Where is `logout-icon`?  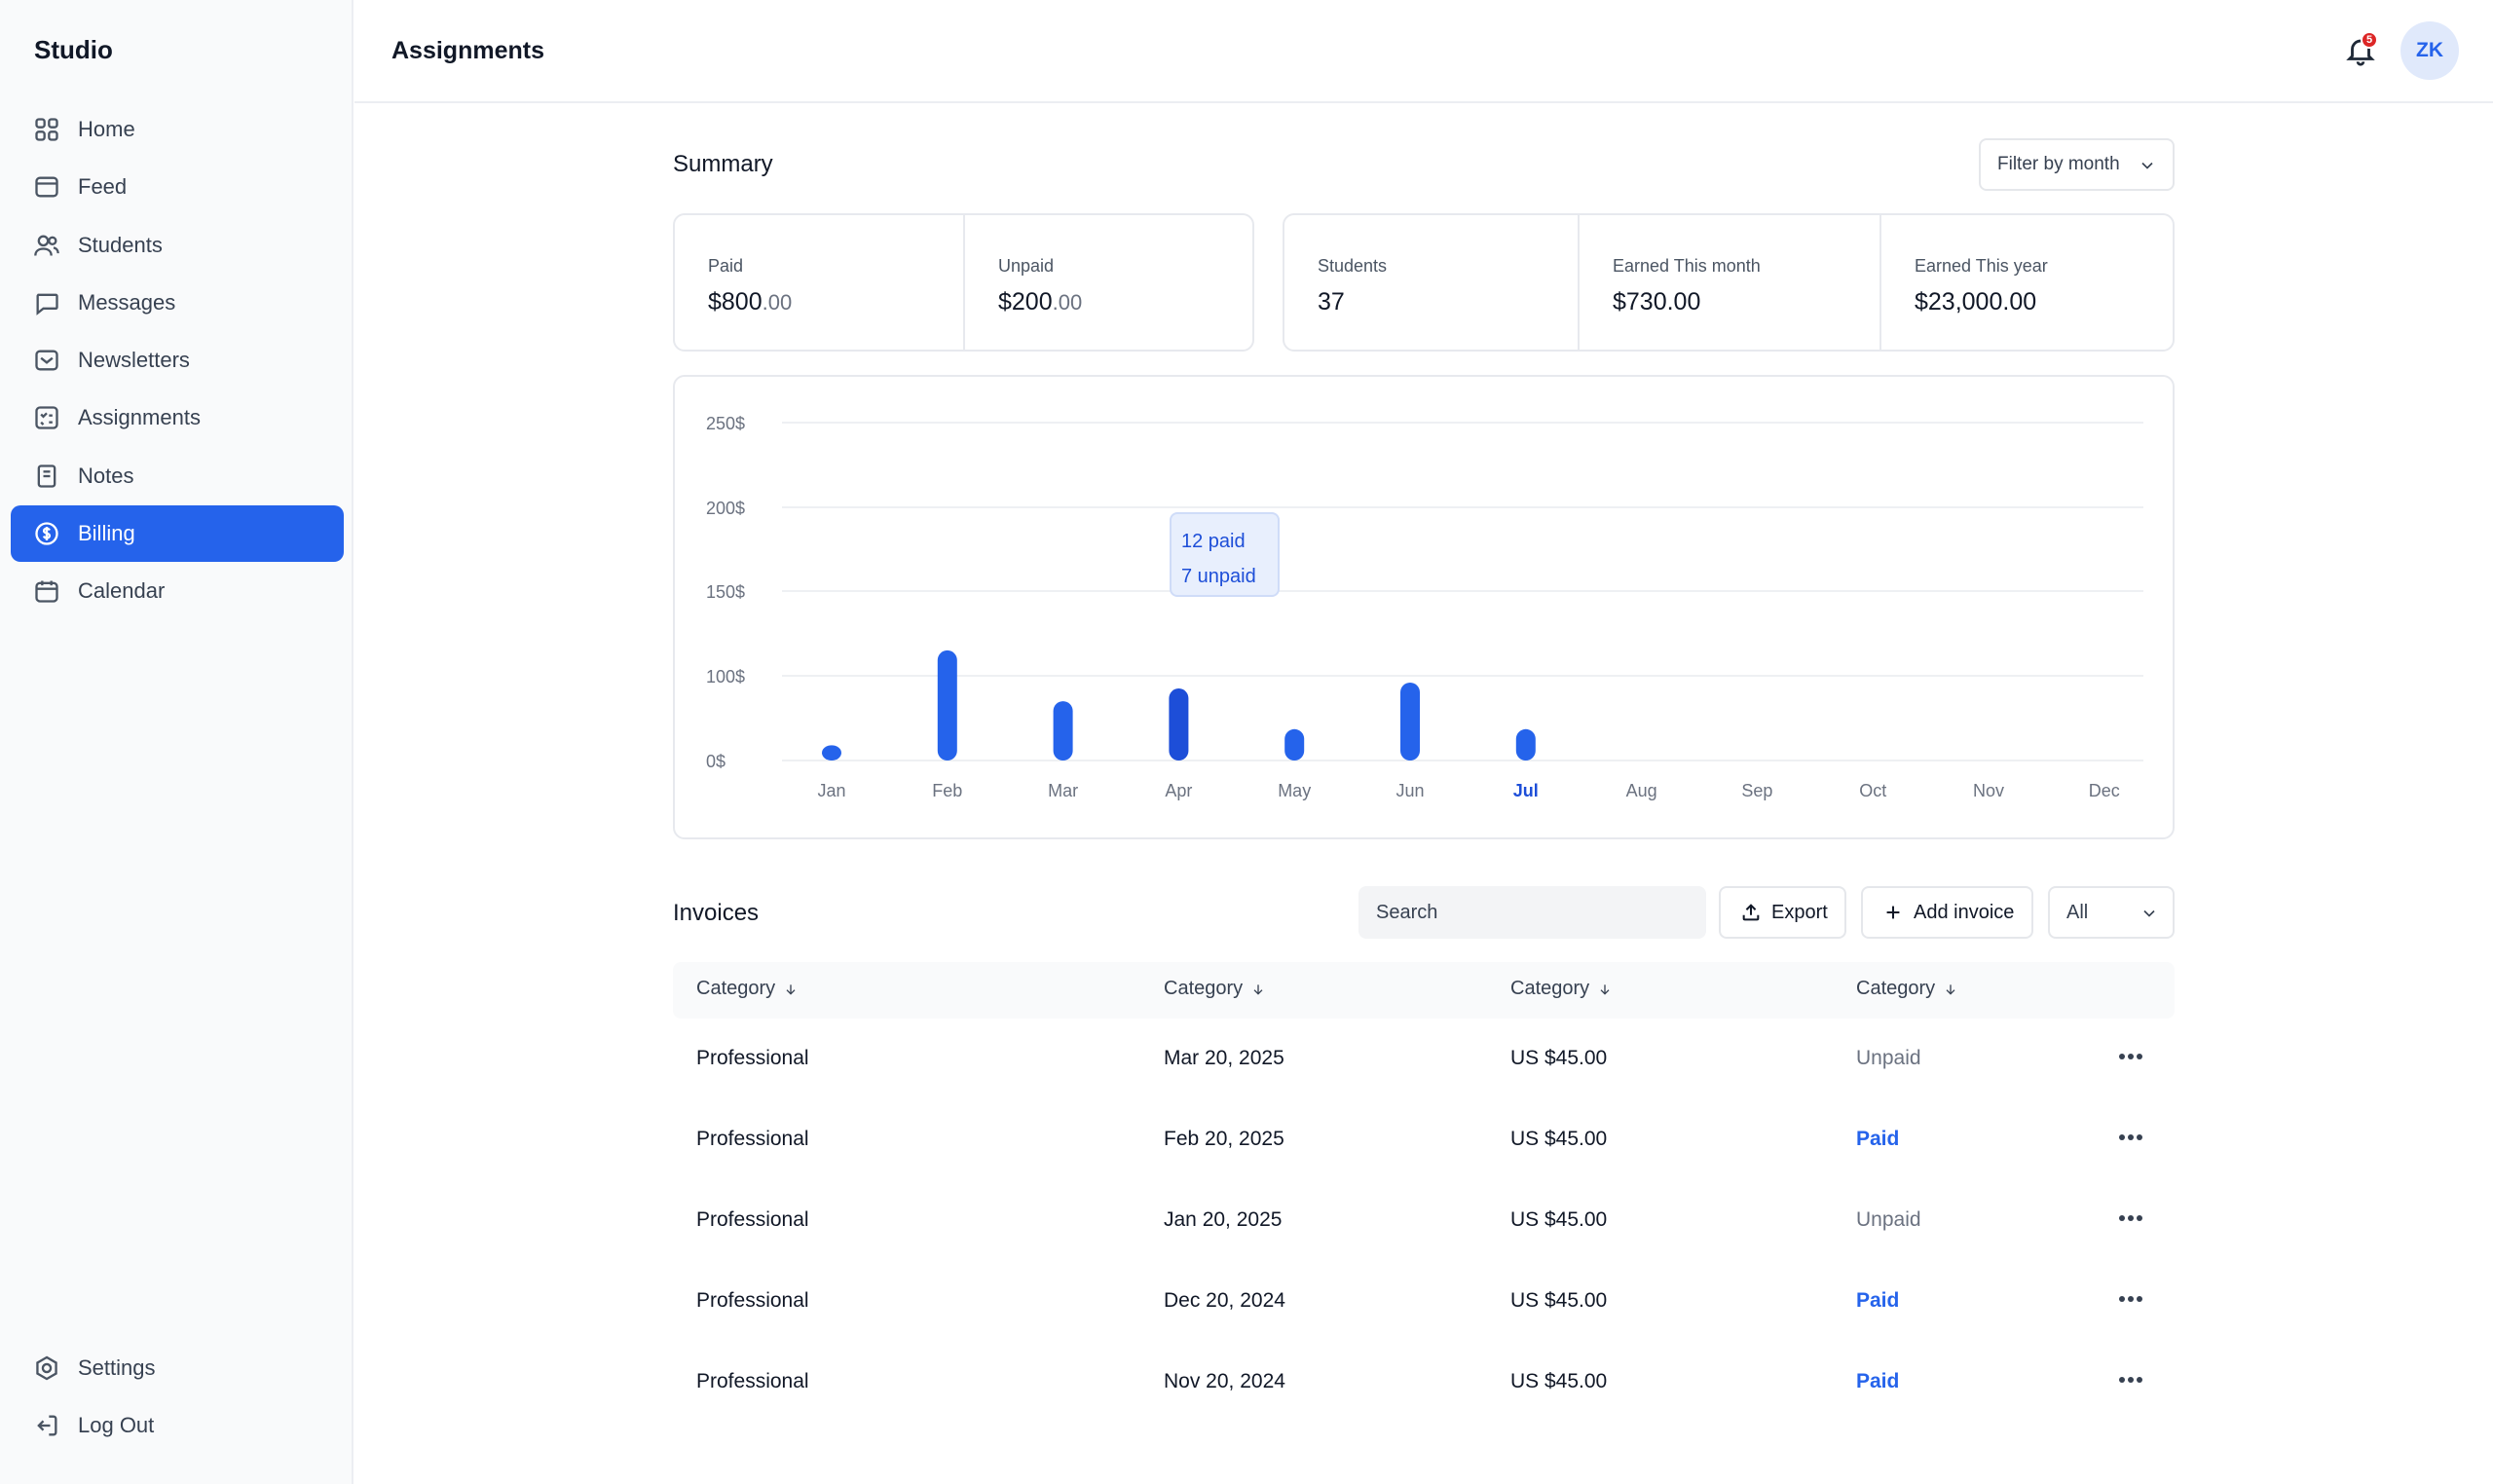 logout-icon is located at coordinates (47, 1425).